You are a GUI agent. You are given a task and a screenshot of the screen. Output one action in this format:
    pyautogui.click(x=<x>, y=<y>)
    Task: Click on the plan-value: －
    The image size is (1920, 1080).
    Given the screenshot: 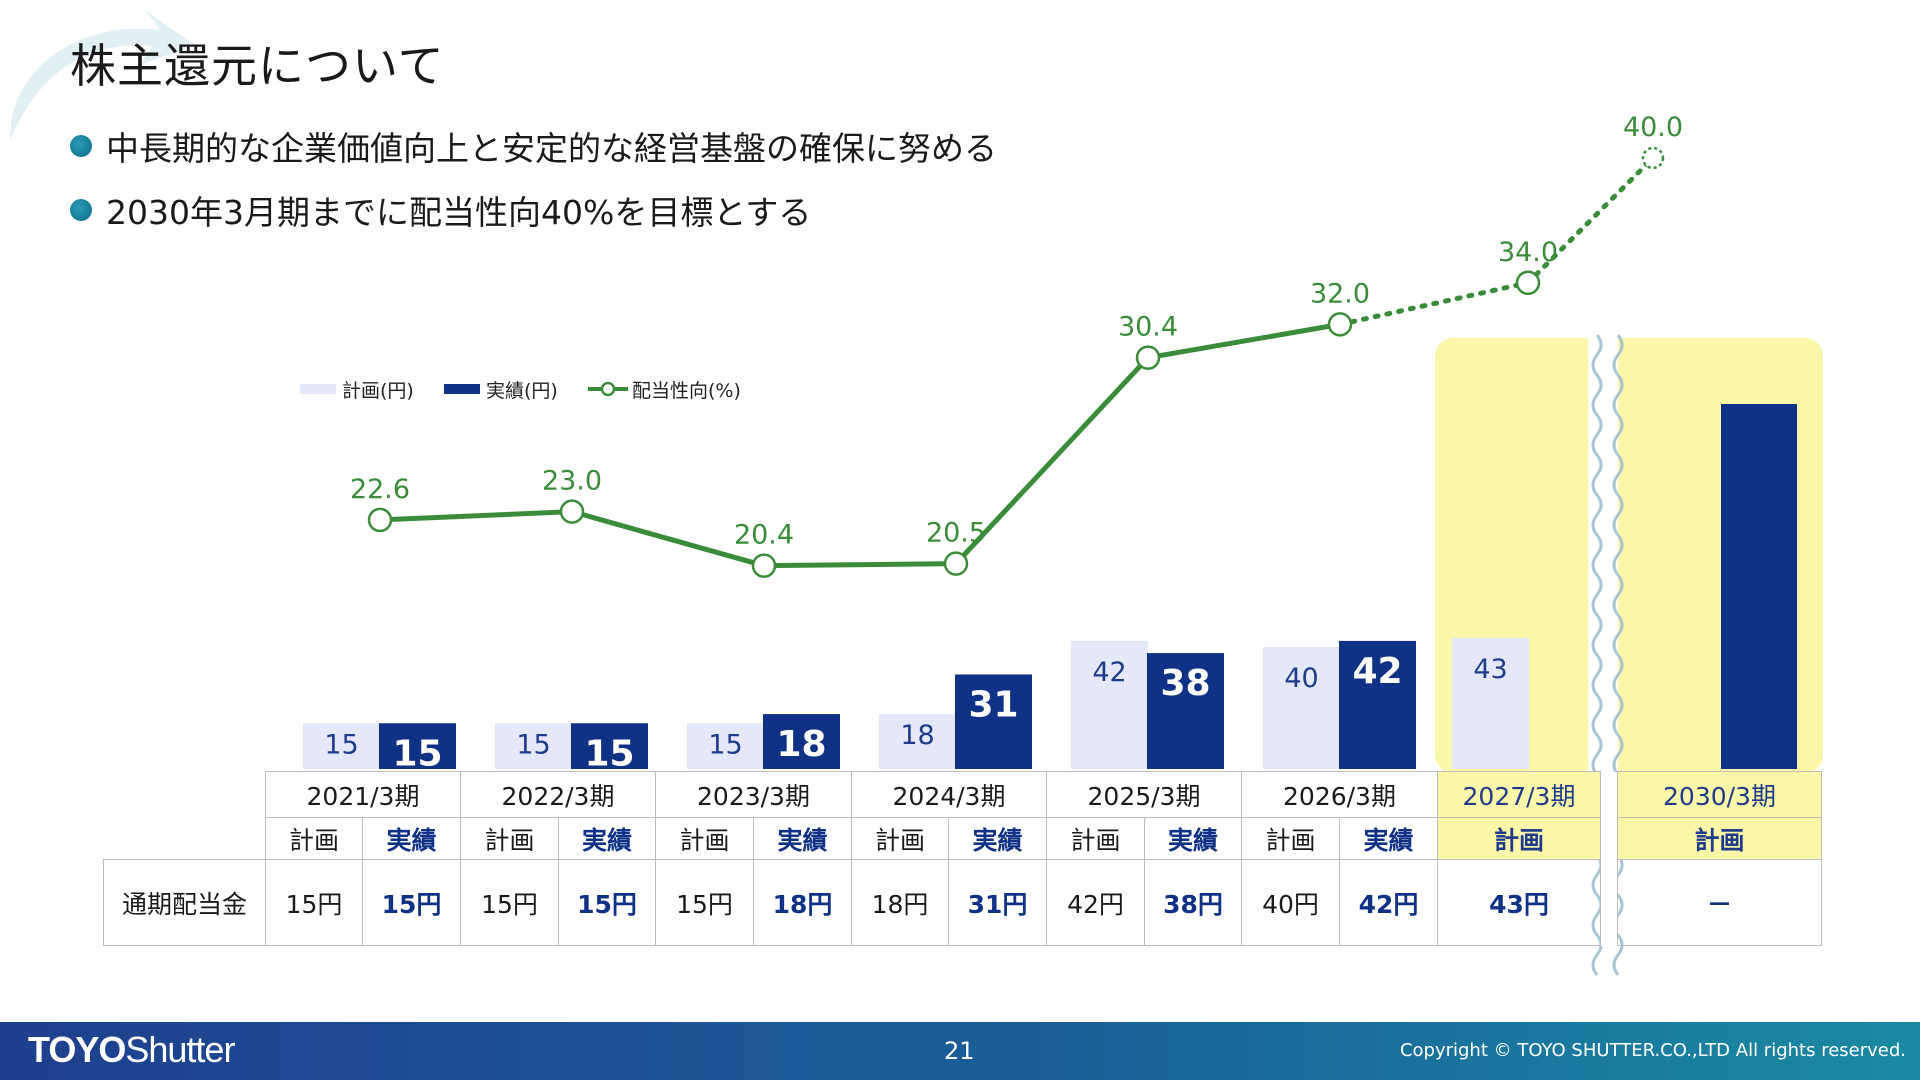 What is the action you would take?
    pyautogui.click(x=1719, y=902)
    